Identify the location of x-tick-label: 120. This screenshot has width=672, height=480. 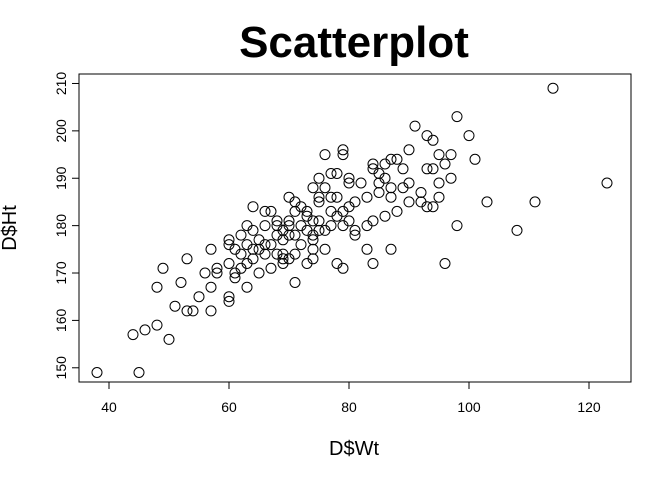
(589, 407).